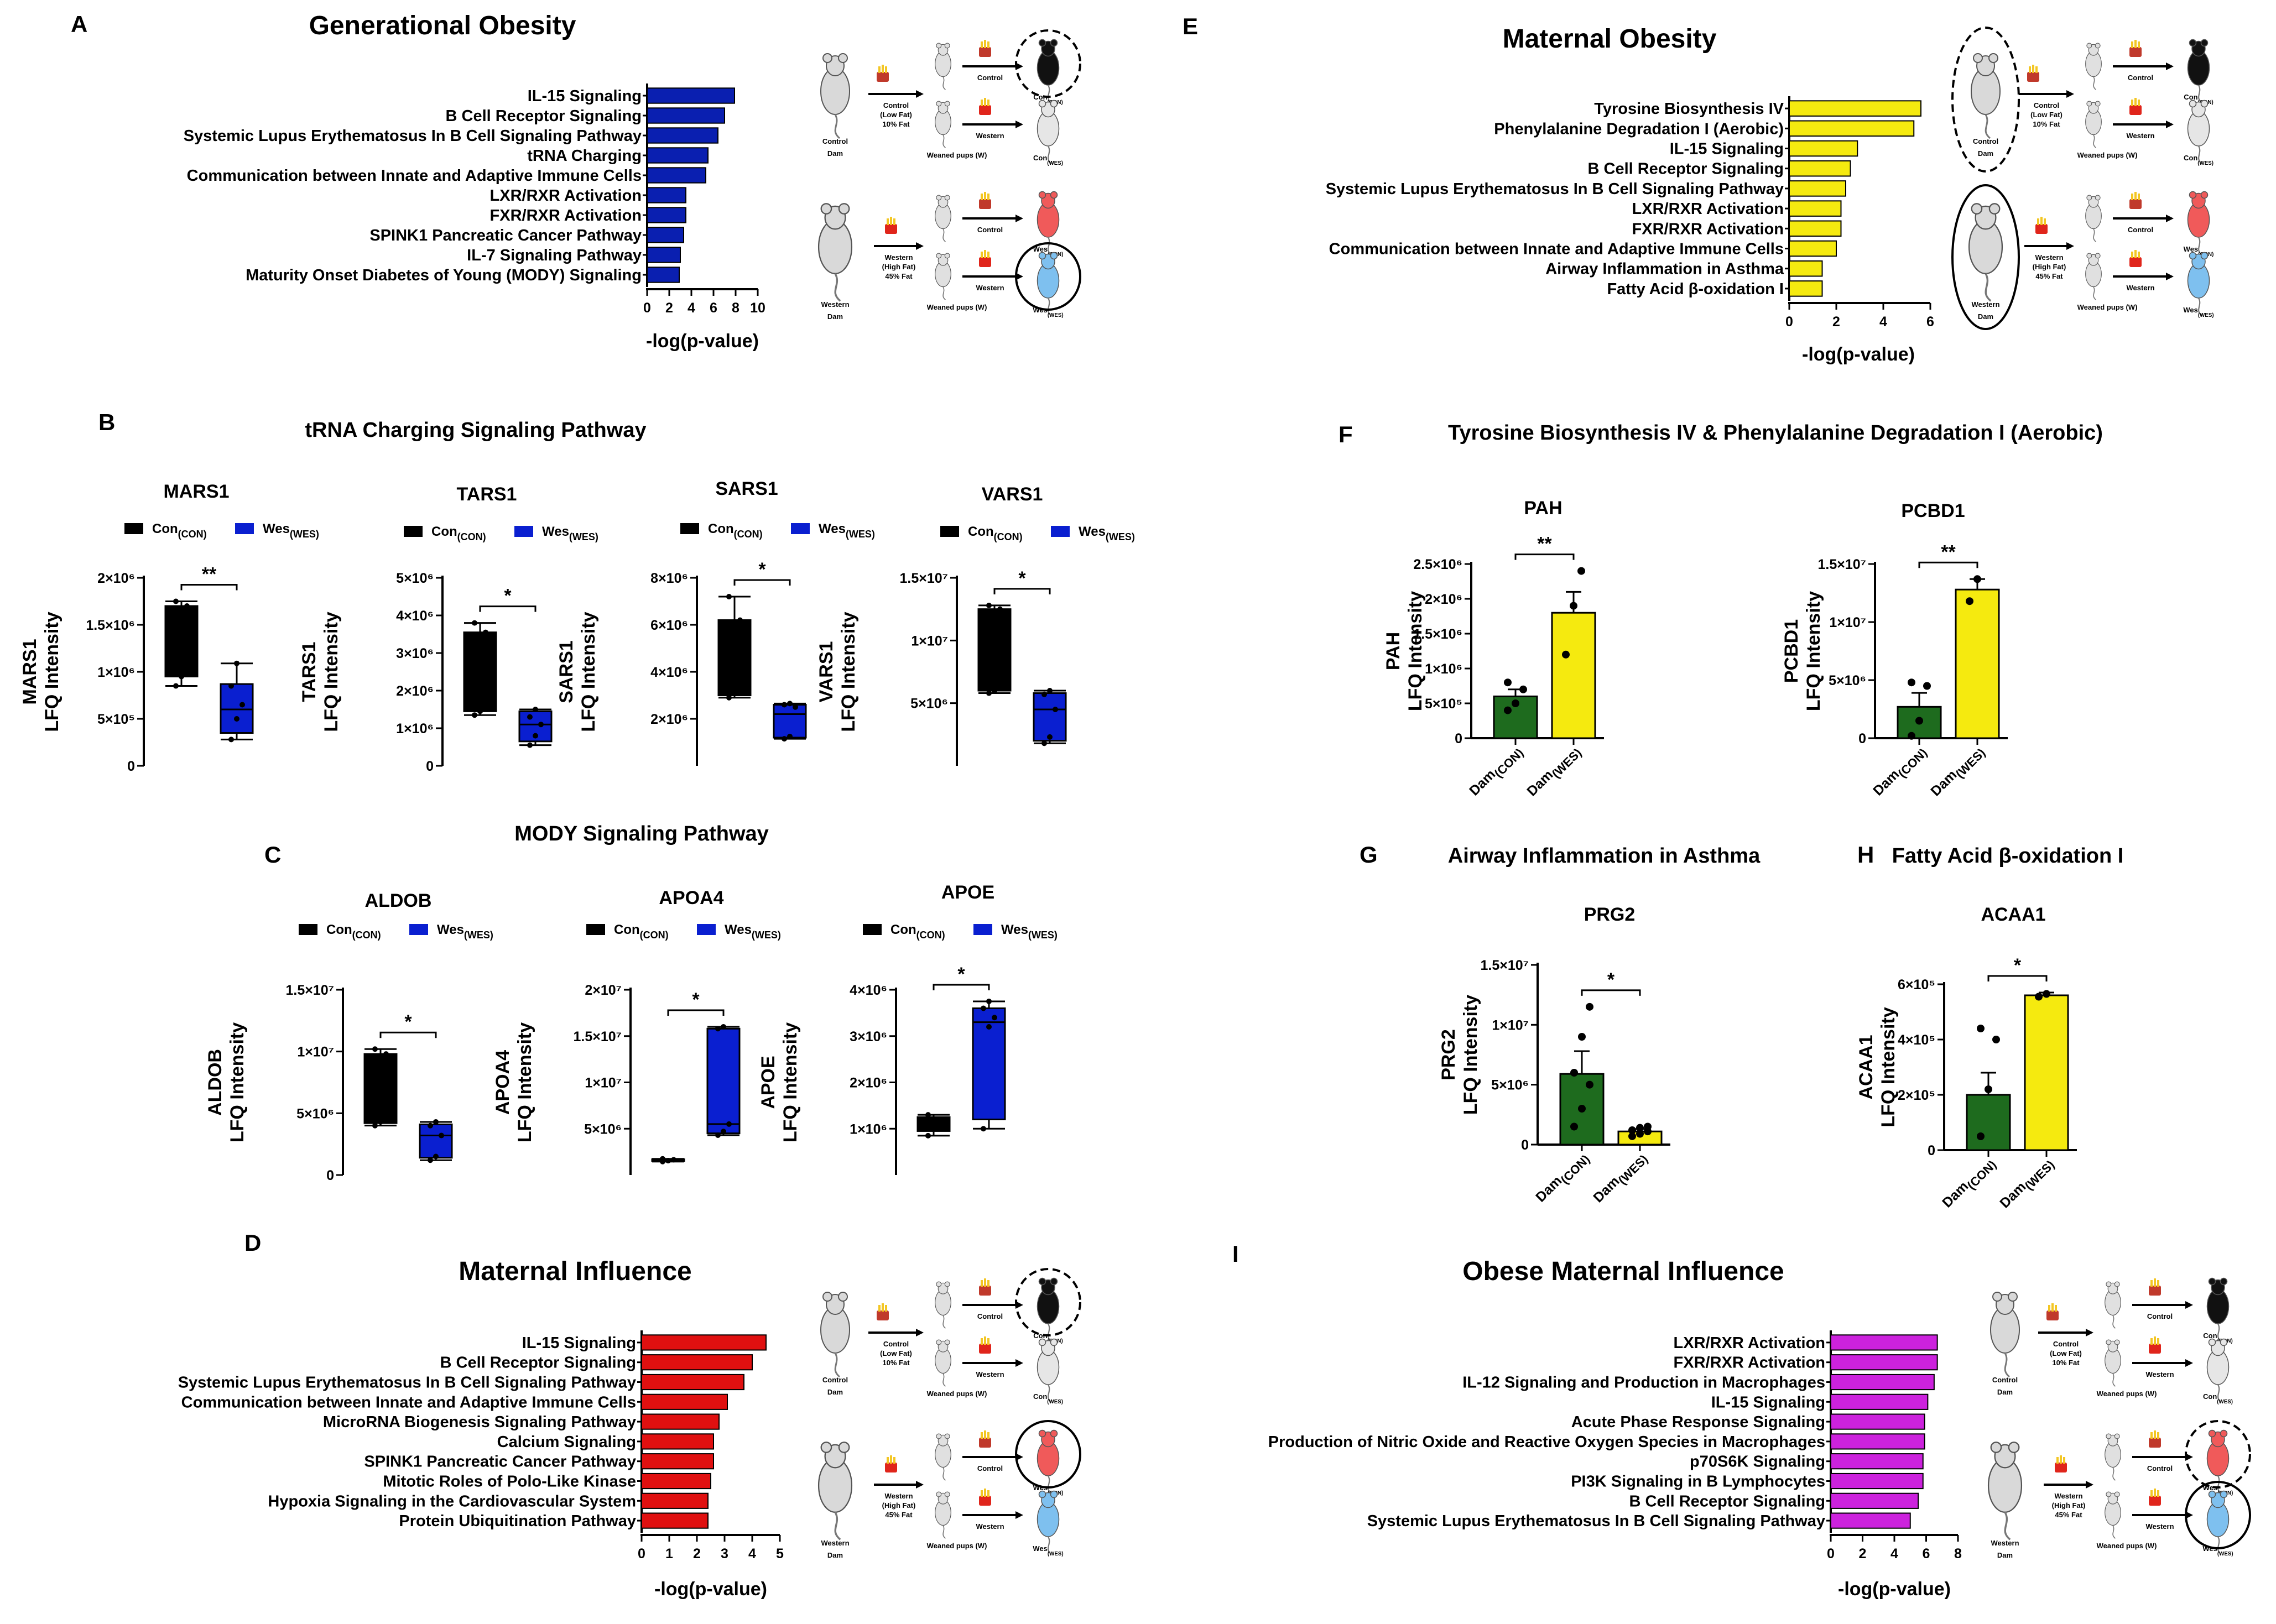 This screenshot has width=2276, height=1624. What do you see at coordinates (116, 672) in the screenshot?
I see `y-tick-label-MARS1-2: 1×10⁶` at bounding box center [116, 672].